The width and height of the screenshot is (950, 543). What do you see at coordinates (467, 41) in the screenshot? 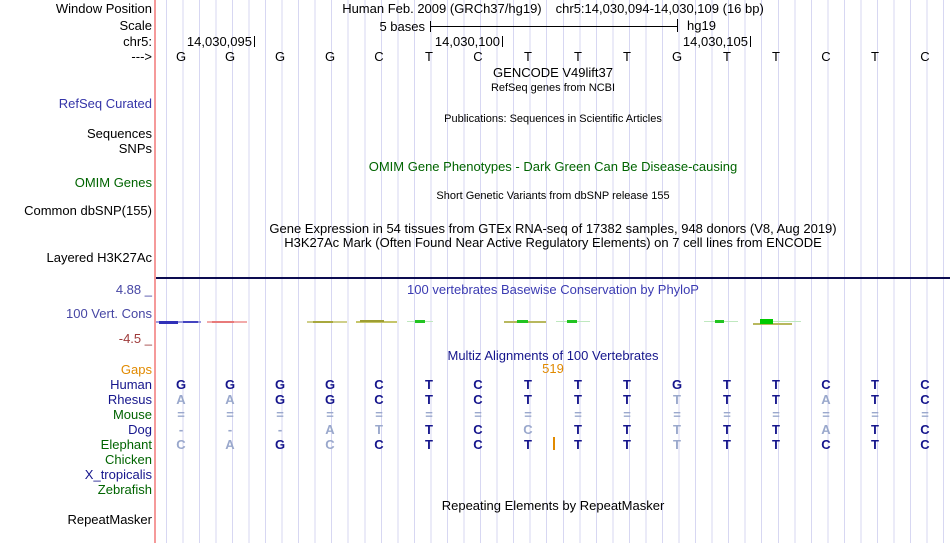
I see `ruler-coordinate: 14,030,100` at bounding box center [467, 41].